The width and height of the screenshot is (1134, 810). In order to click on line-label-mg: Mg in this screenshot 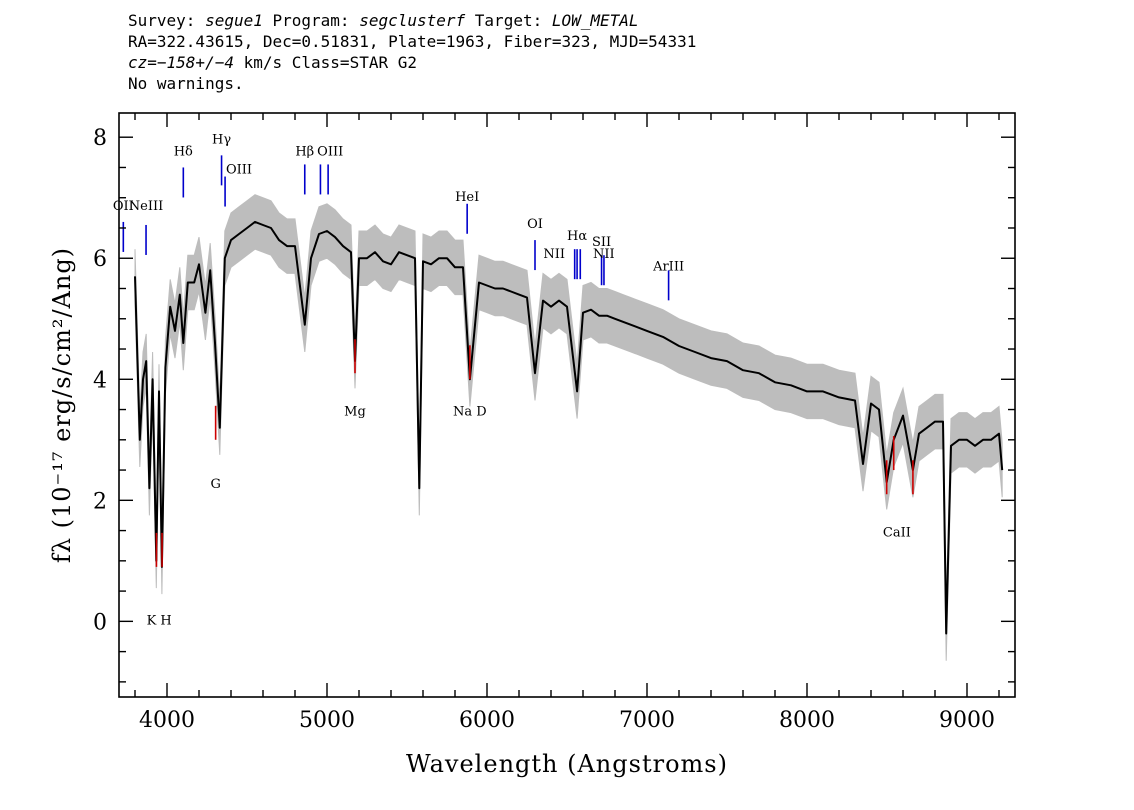, I will do `click(355, 412)`.